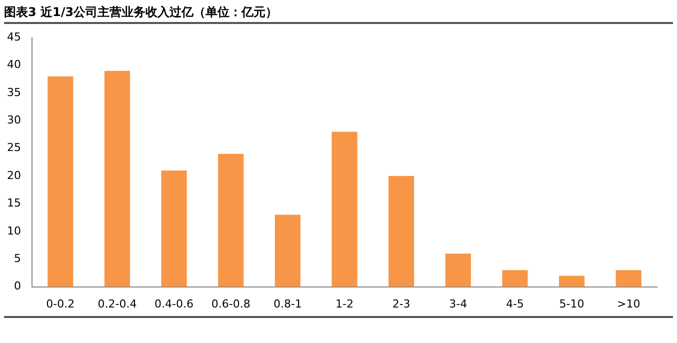  Describe the element at coordinates (60, 303) in the screenshot. I see `x-tick-label: 0-0.2` at that location.